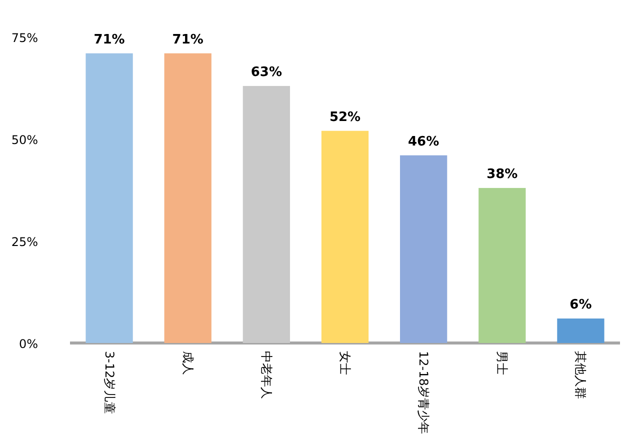 This screenshot has width=642, height=447. I want to click on y-tick-label: 75%, so click(24, 38).